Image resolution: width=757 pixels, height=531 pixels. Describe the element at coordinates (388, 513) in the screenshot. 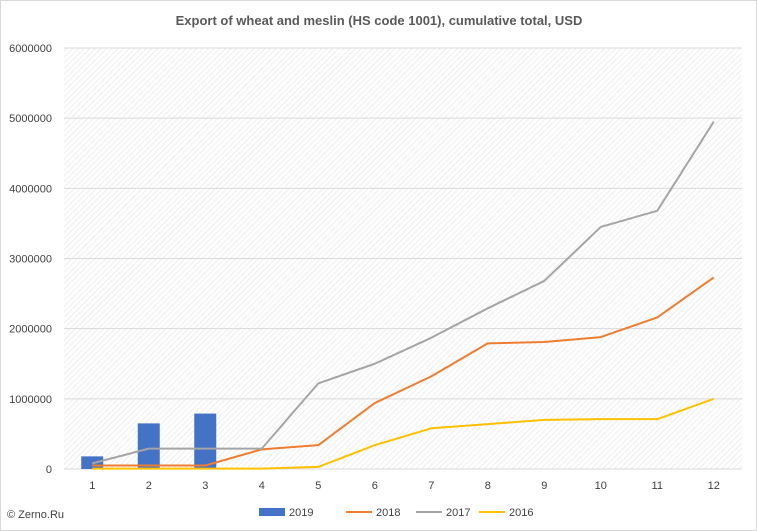

I see `legend-label-2018: 2018` at that location.